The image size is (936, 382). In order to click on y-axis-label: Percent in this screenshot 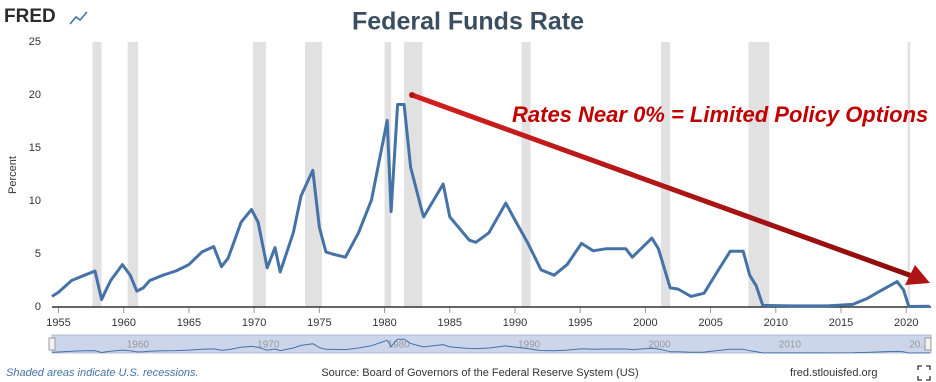, I will do `click(13, 175)`.